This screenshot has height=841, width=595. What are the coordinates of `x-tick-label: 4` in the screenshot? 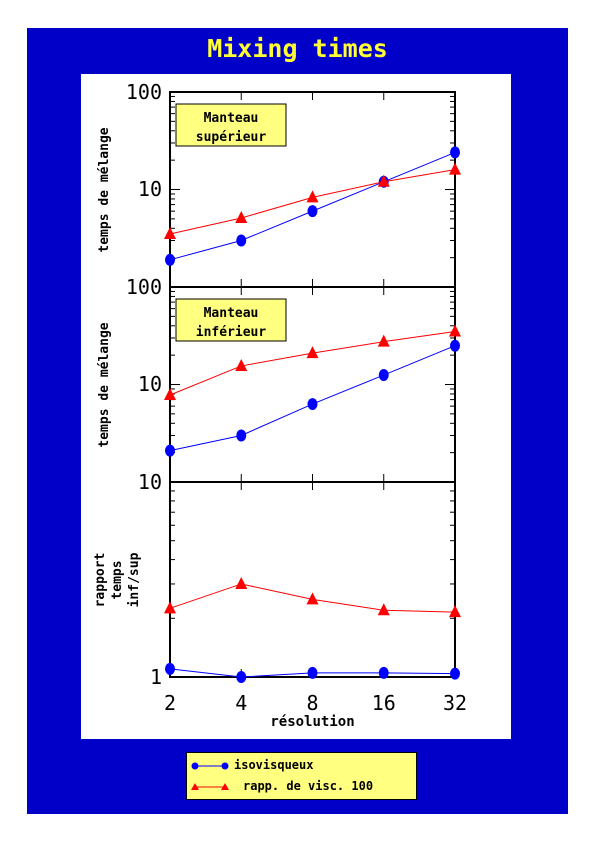 It's located at (241, 703).